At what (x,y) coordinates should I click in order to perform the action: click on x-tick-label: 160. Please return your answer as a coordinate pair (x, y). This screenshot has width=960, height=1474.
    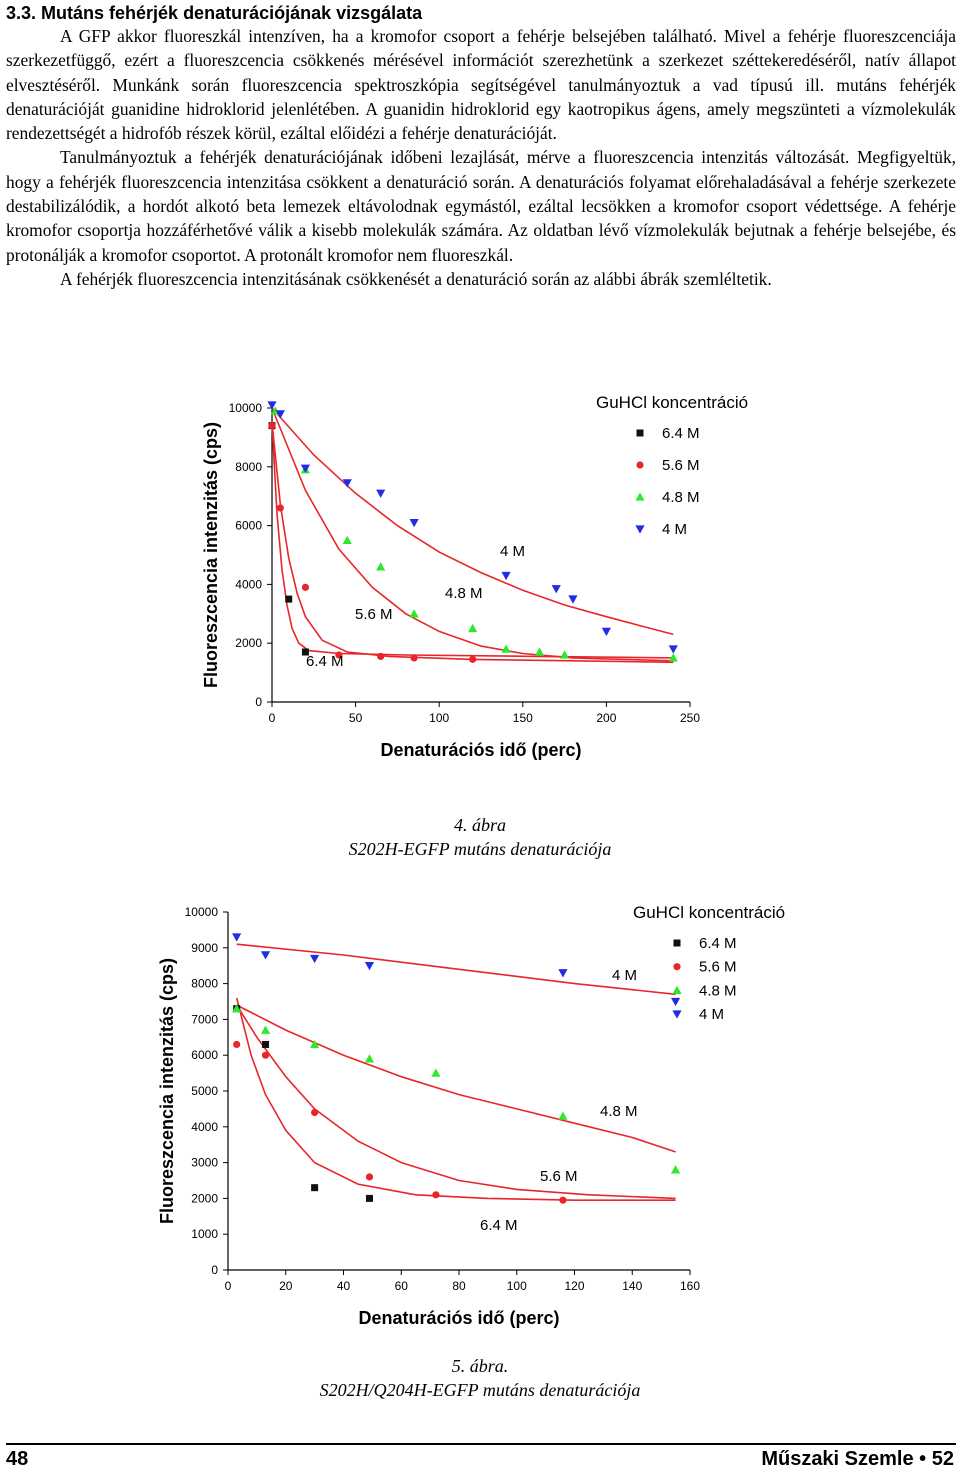
    Looking at the image, I should click on (690, 1286).